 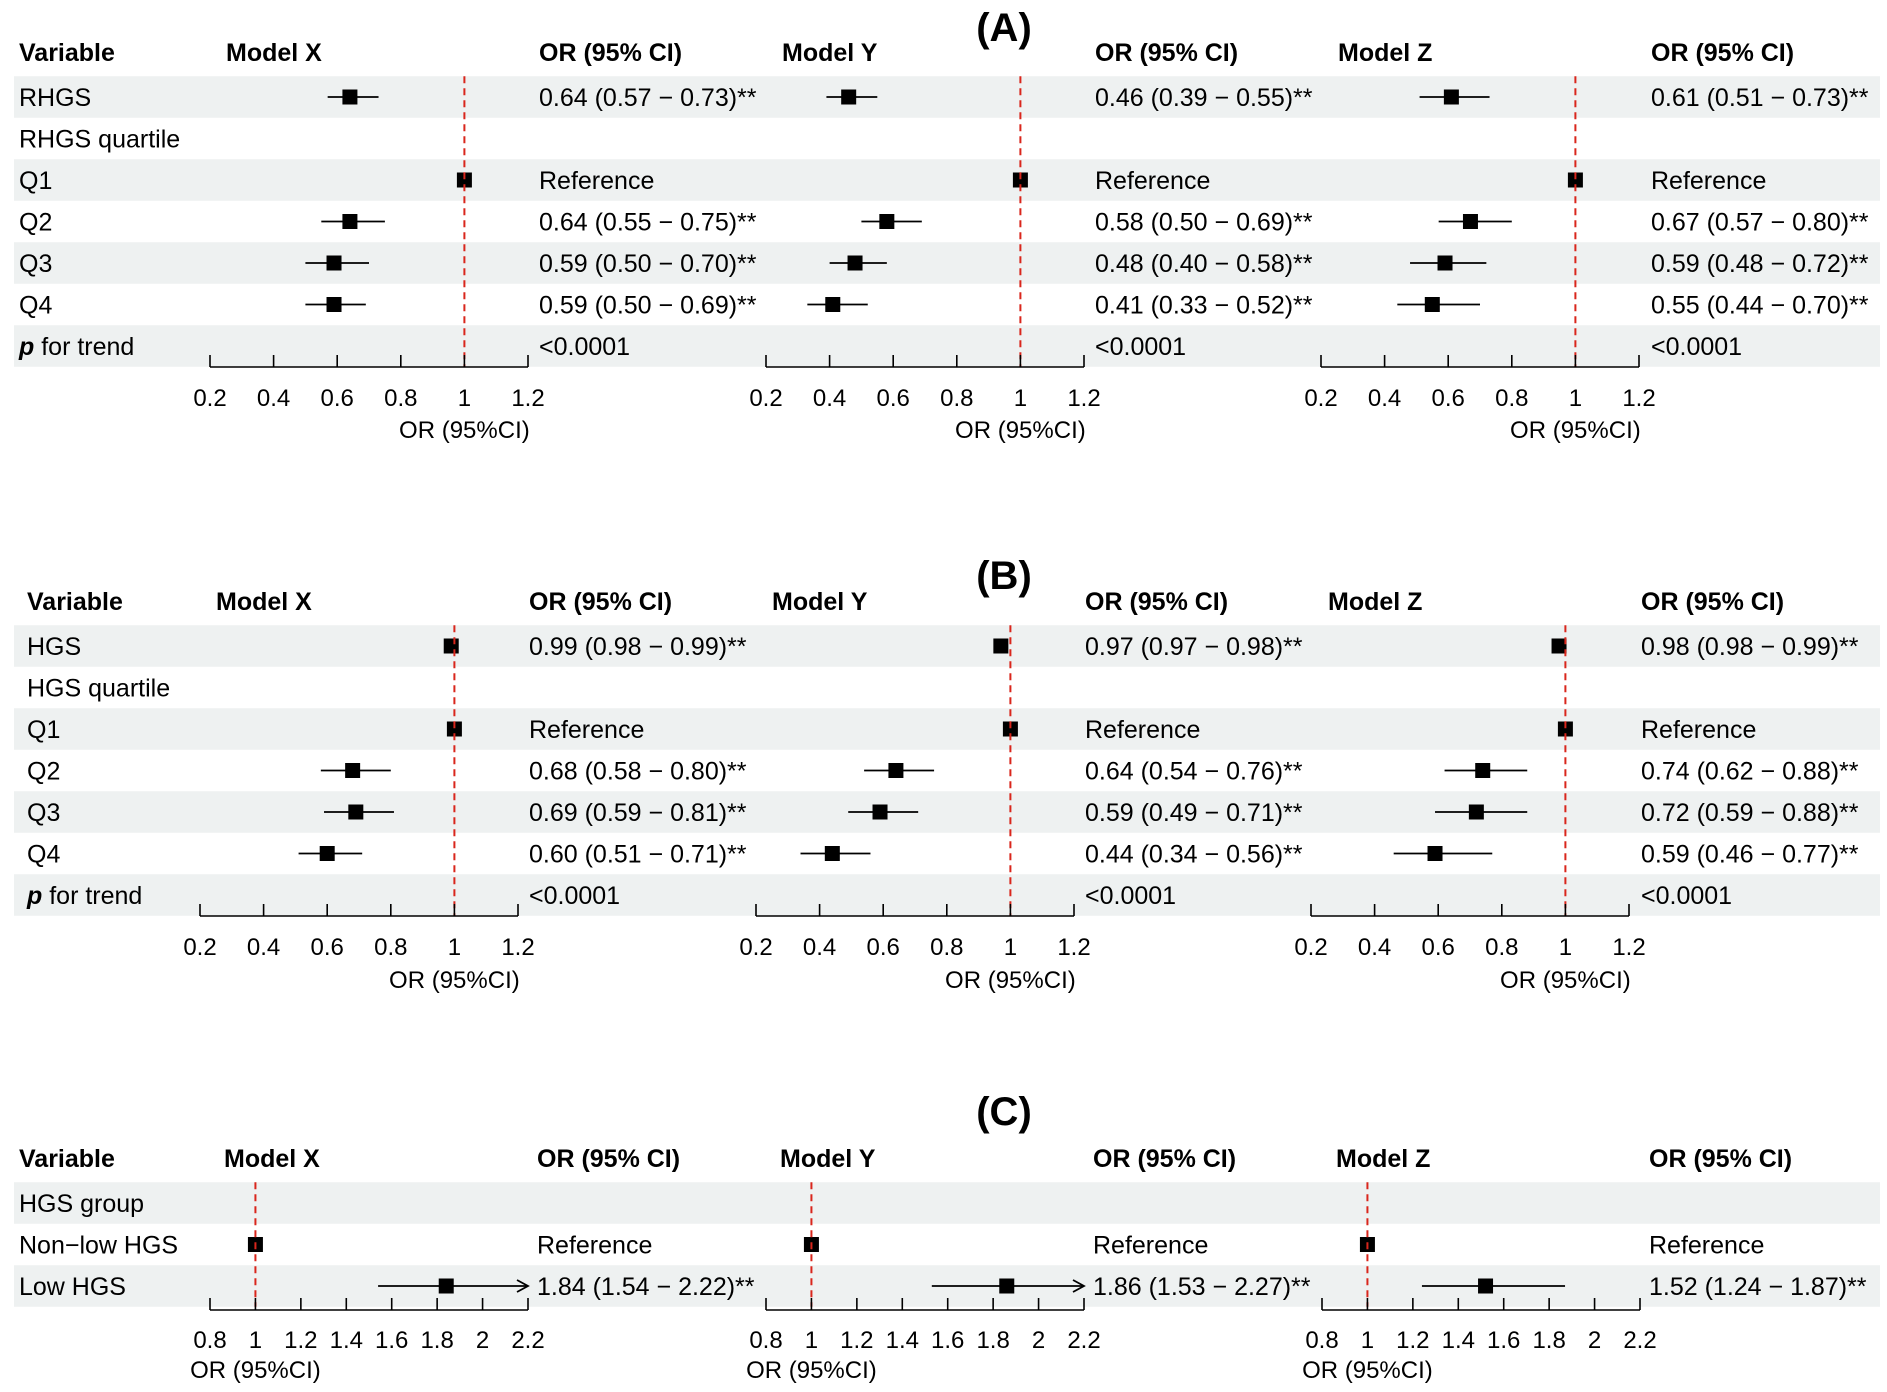 I want to click on row-label: p for trend, so click(x=76, y=347).